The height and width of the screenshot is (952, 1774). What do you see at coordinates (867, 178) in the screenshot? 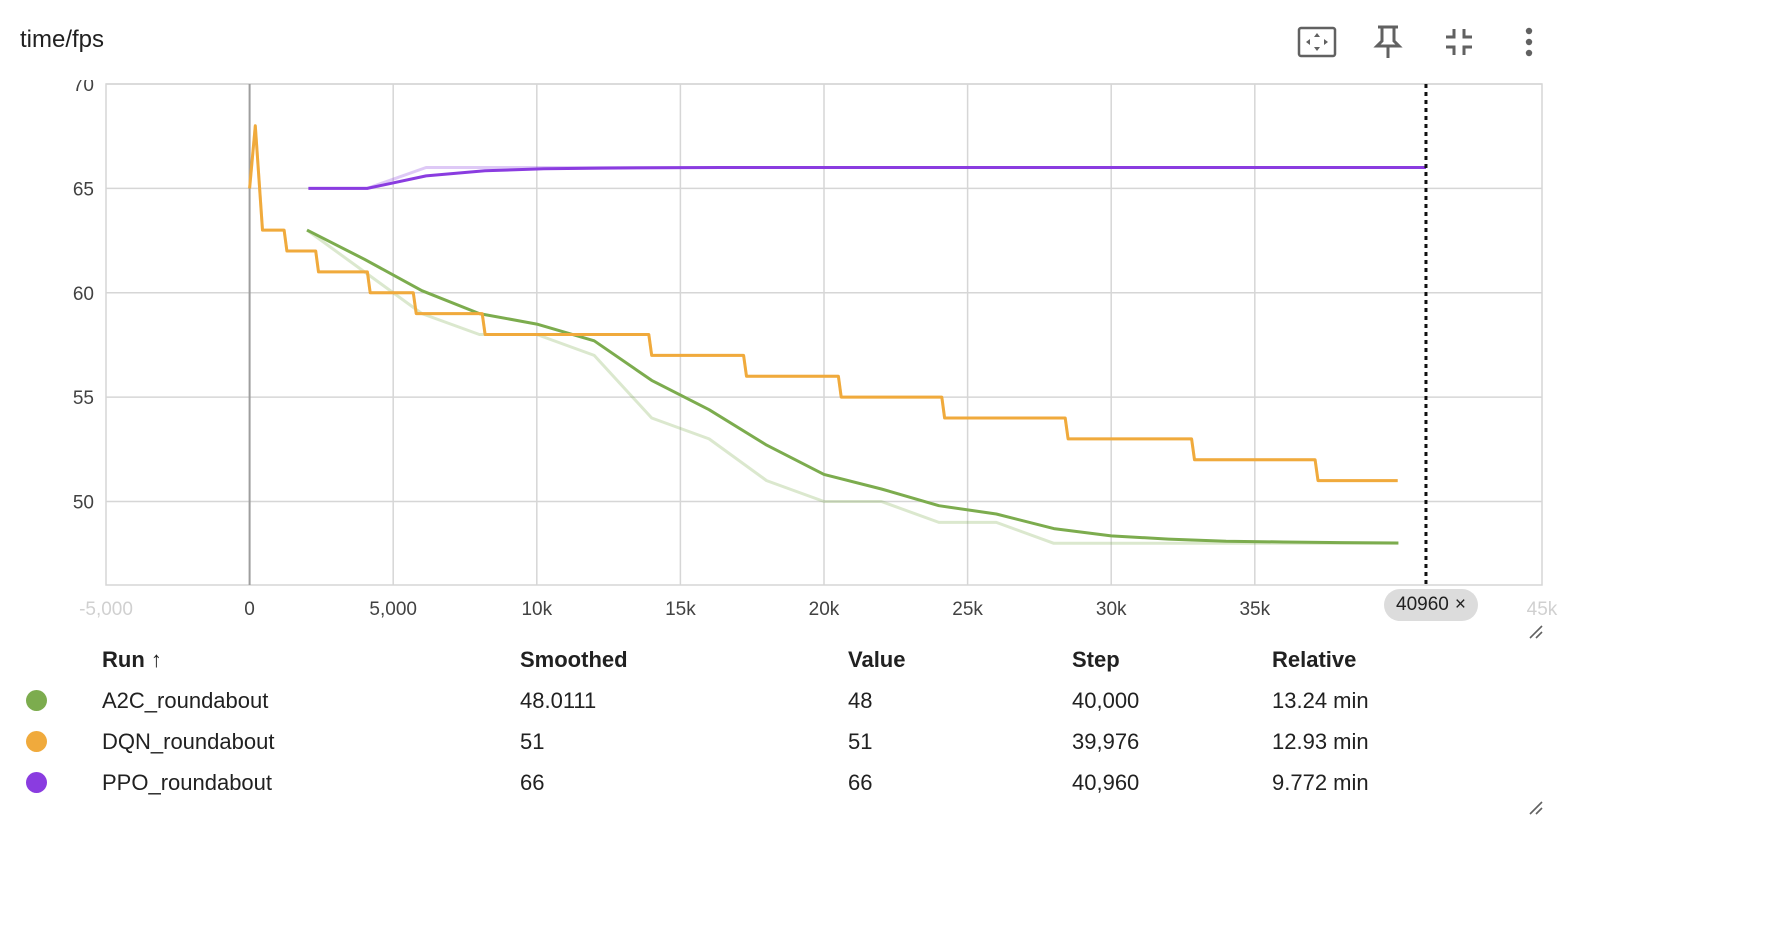
I see `smoothed-line-PPO_roundabout` at bounding box center [867, 178].